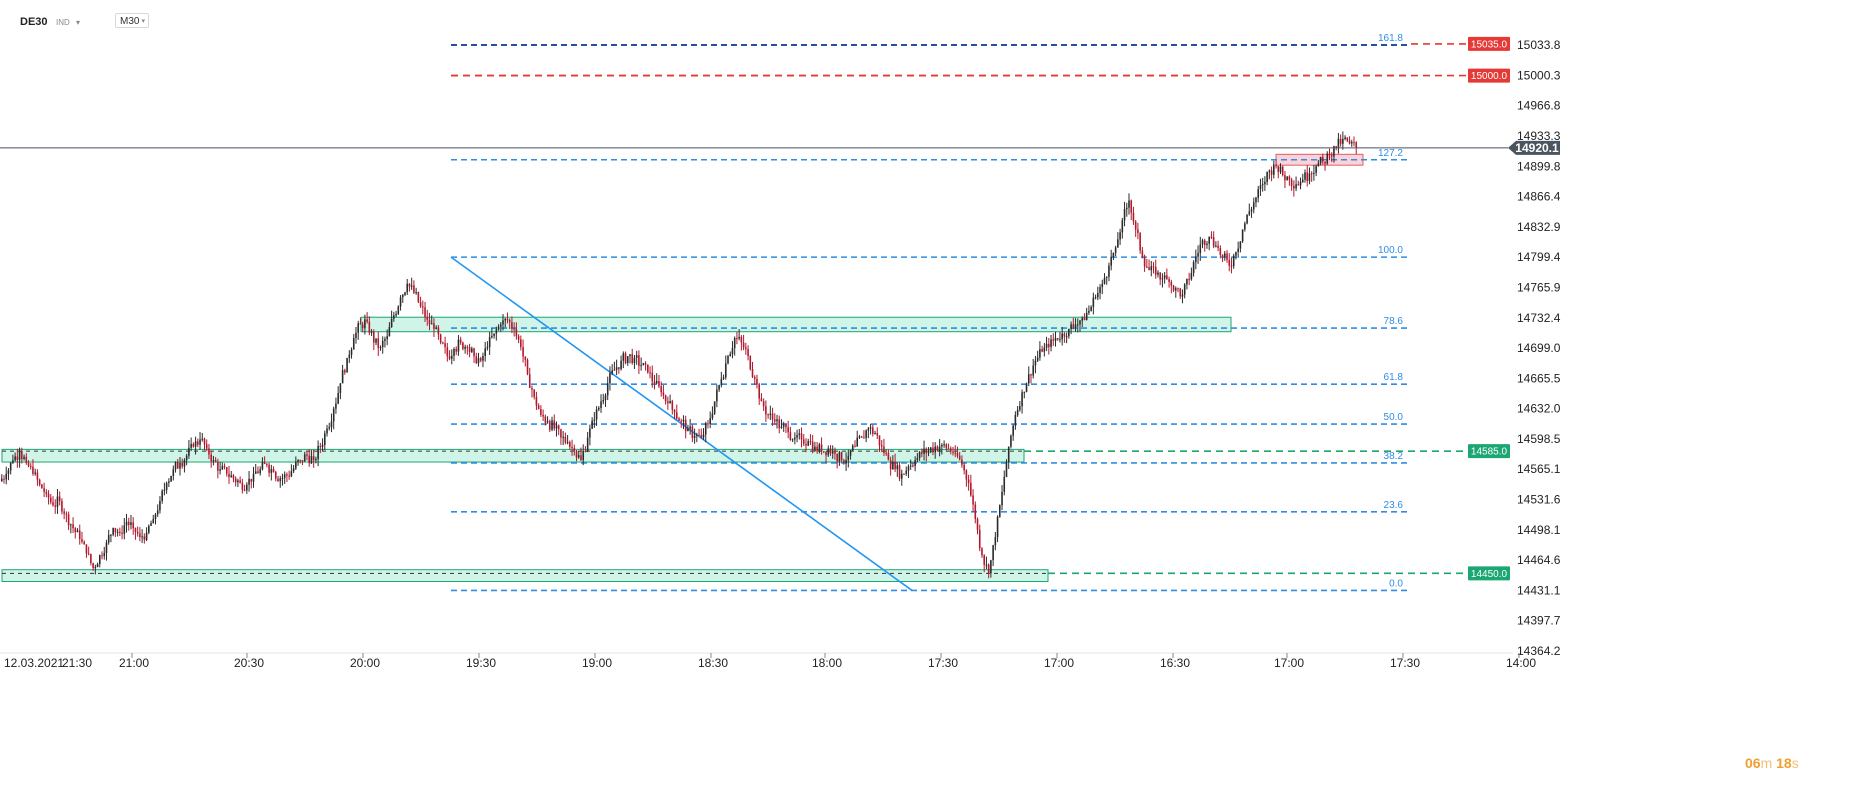 The height and width of the screenshot is (806, 1866). I want to click on timeframe-select: M30 ▾, so click(132, 20).